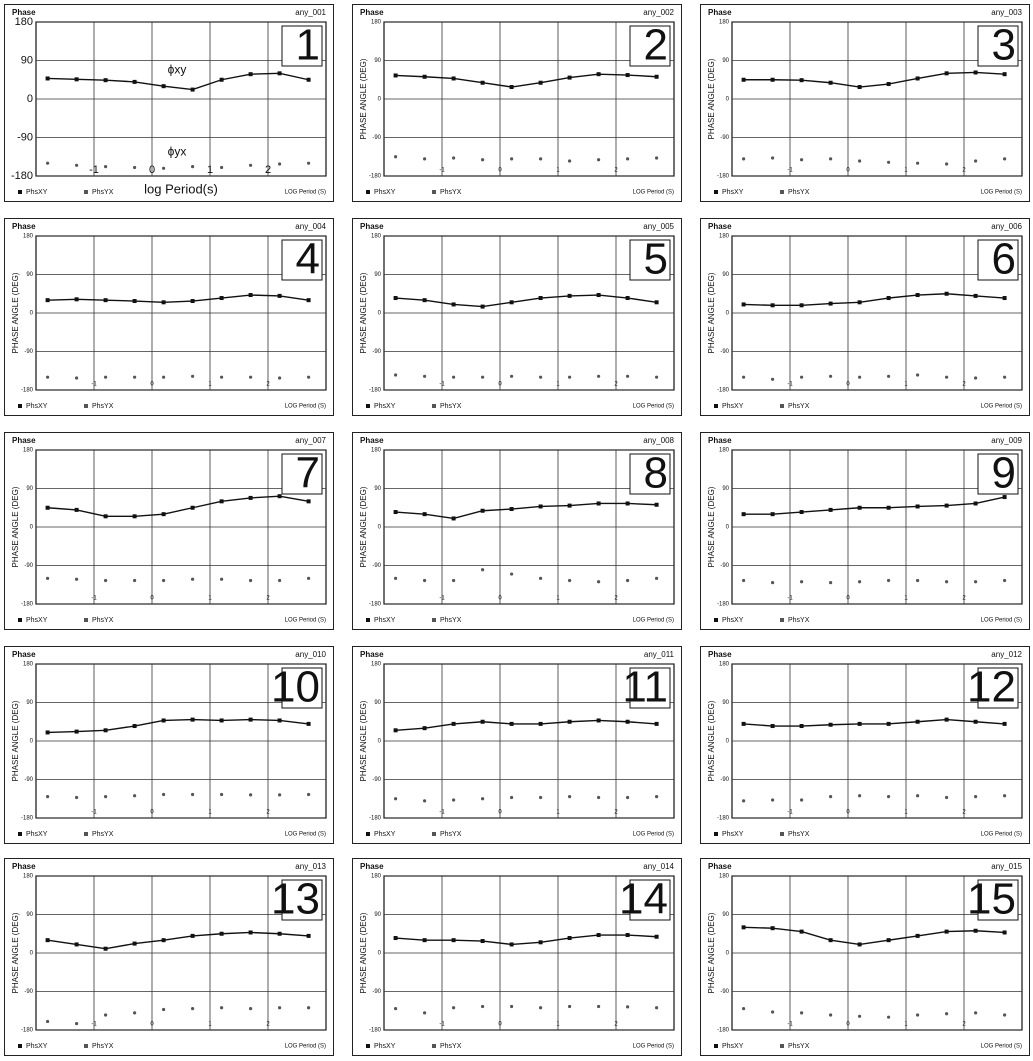 This screenshot has width=1033, height=1061. What do you see at coordinates (24, 440) in the screenshot?
I see `panel-title: Phase` at bounding box center [24, 440].